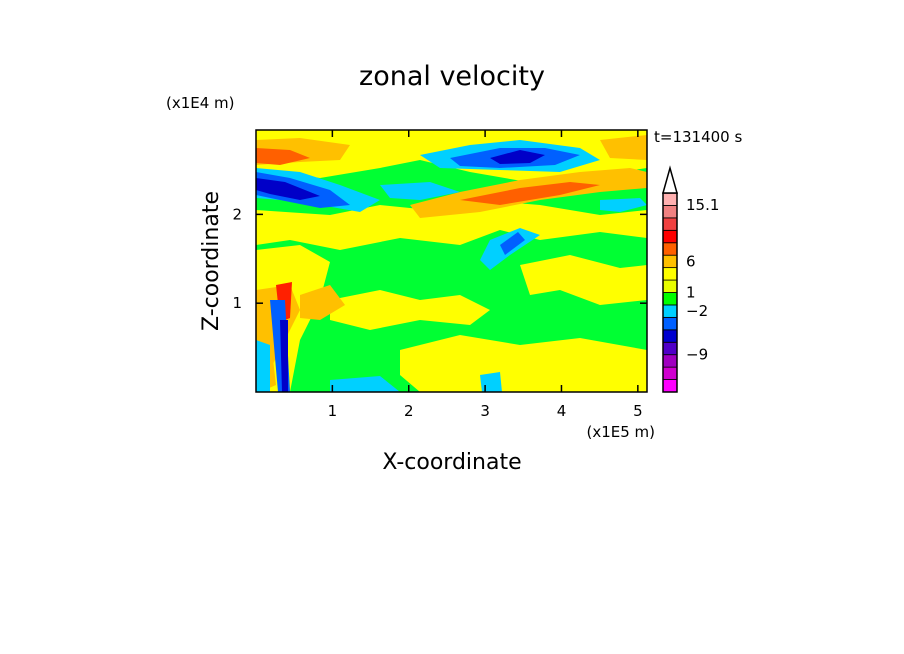 Image resolution: width=904 pixels, height=654 pixels. What do you see at coordinates (237, 303) in the screenshot?
I see `y-tick-label: 1` at bounding box center [237, 303].